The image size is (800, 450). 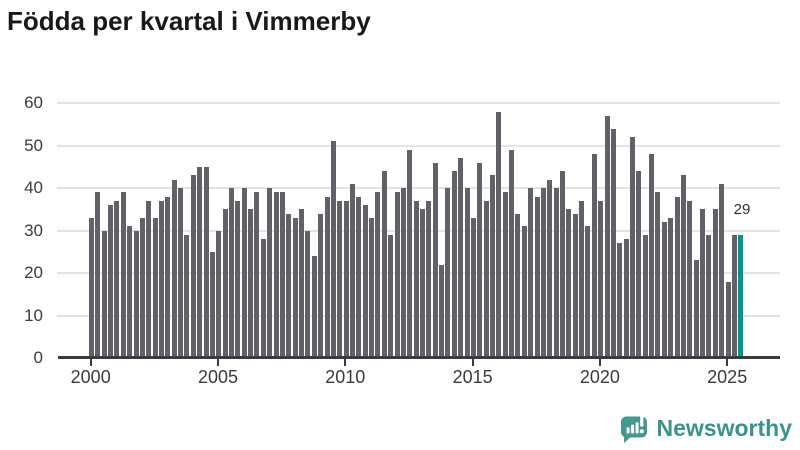 What do you see at coordinates (38, 357) in the screenshot?
I see `y-tick-label: 0` at bounding box center [38, 357].